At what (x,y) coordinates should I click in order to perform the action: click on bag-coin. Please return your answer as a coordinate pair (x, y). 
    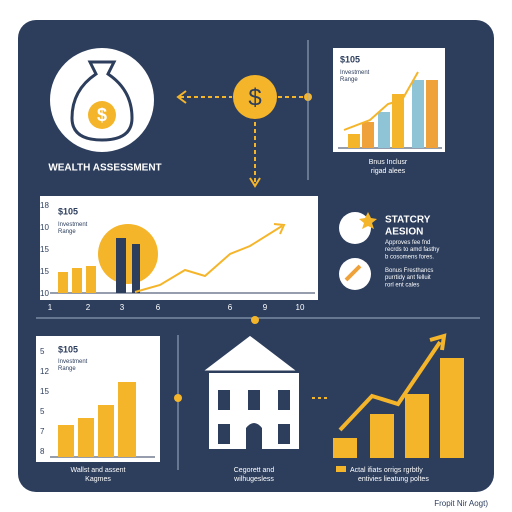
    Looking at the image, I should click on (102, 115).